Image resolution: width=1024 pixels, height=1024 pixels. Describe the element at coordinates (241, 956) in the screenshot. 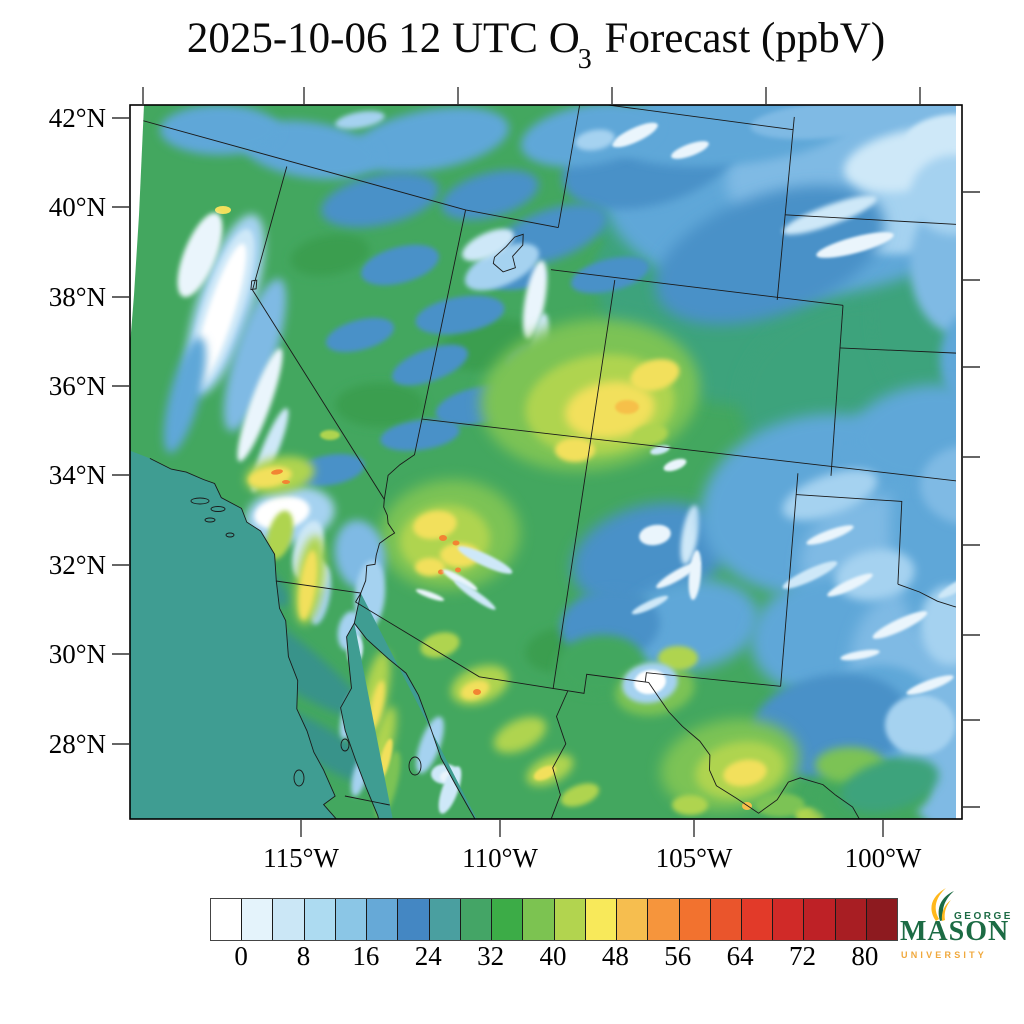

I see `colorbar-tick-label: 0` at that location.